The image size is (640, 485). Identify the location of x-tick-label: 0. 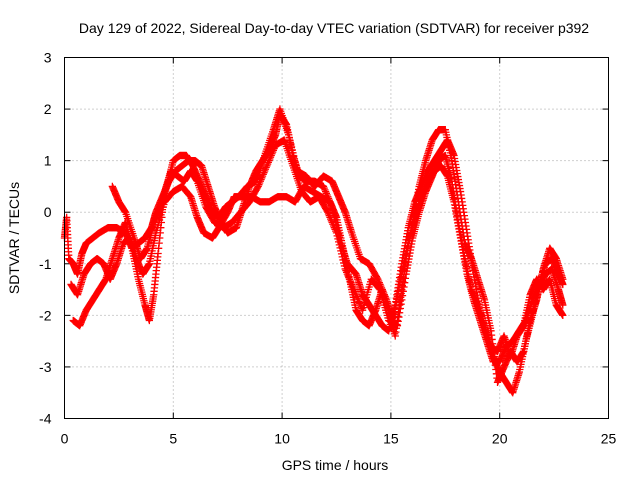
(65, 439).